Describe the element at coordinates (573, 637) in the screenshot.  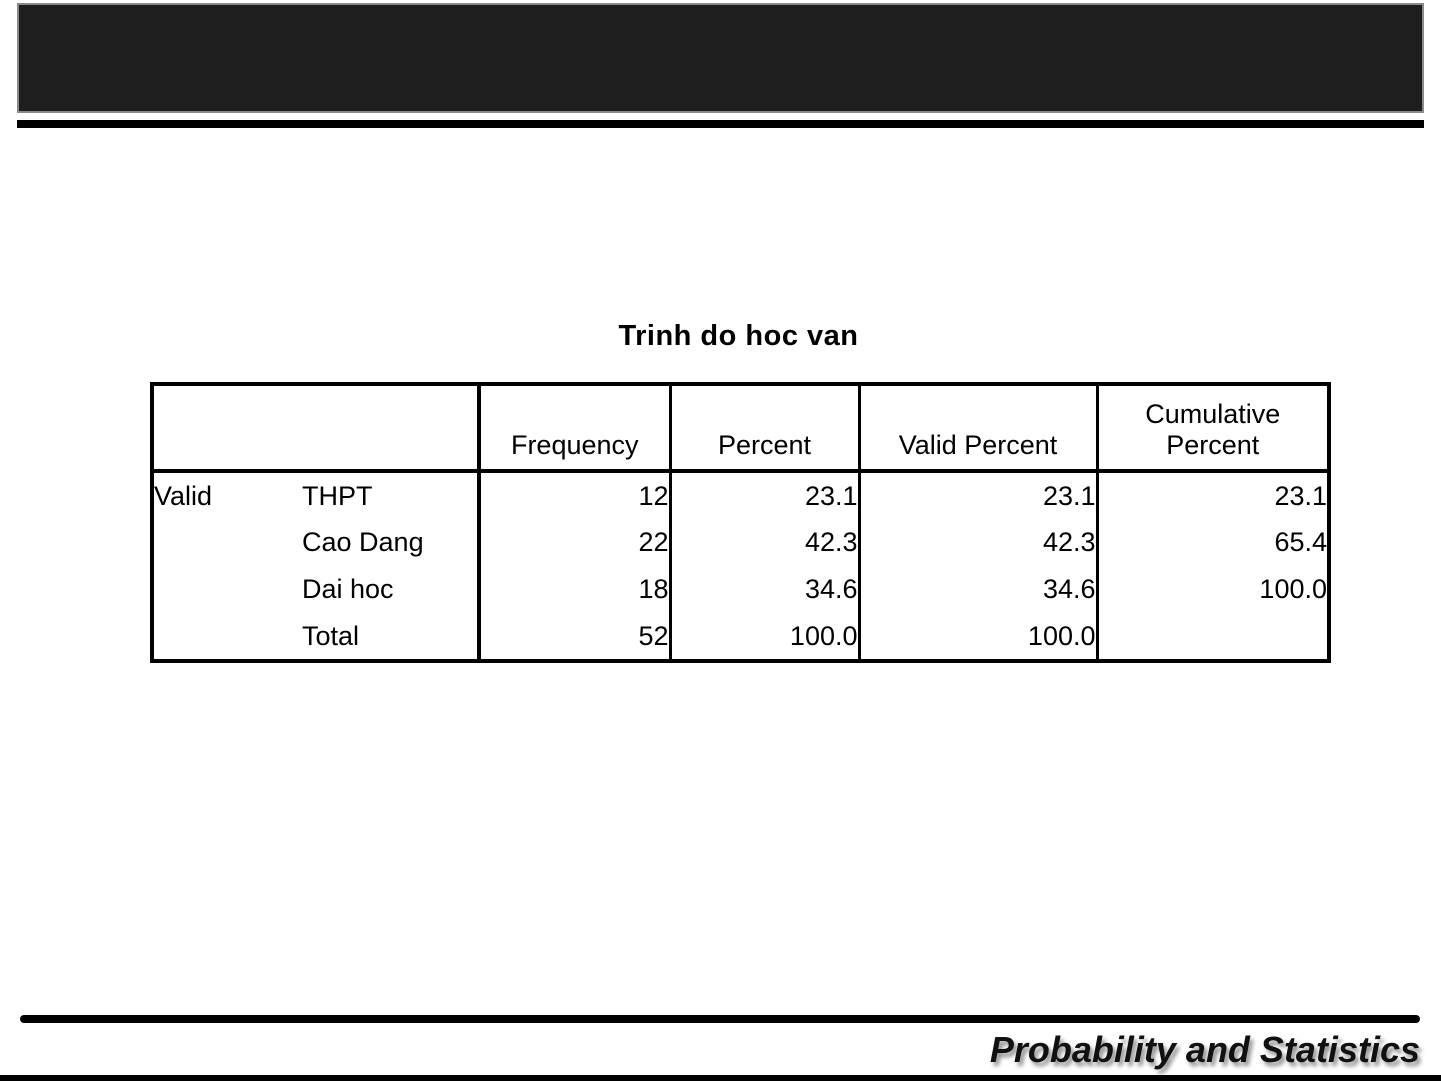
I see `cell-frequency: 52` at that location.